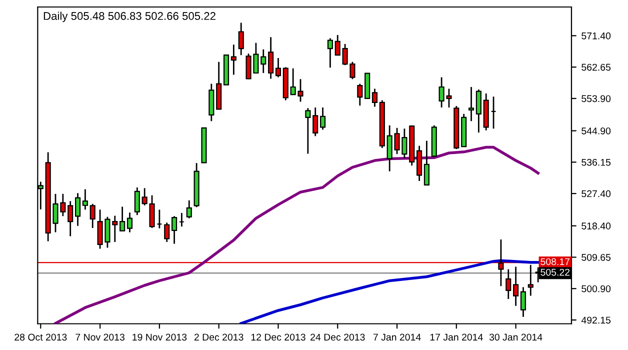 Image resolution: width=628 pixels, height=350 pixels. What do you see at coordinates (100, 337) in the screenshot?
I see `x-tick-label: 7 Nov 2013` at bounding box center [100, 337].